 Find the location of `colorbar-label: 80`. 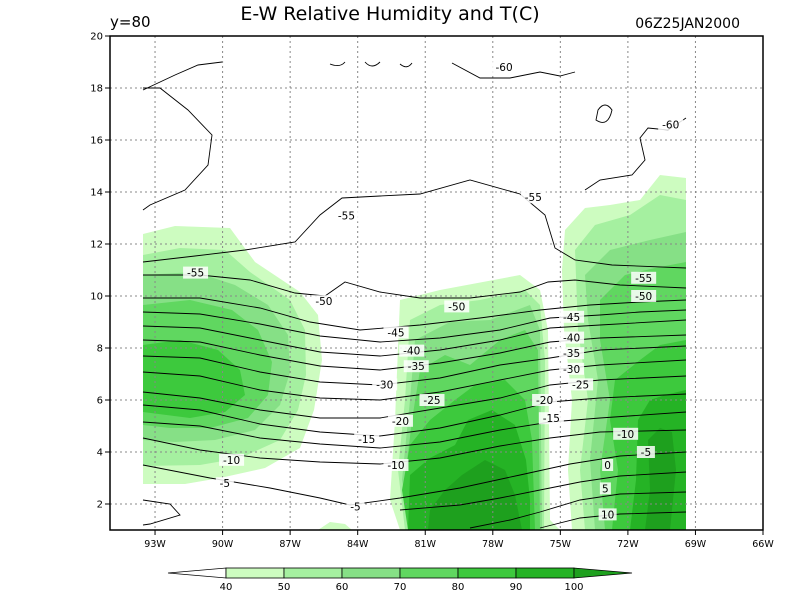

colorbar-label: 80 is located at coordinates (458, 587).